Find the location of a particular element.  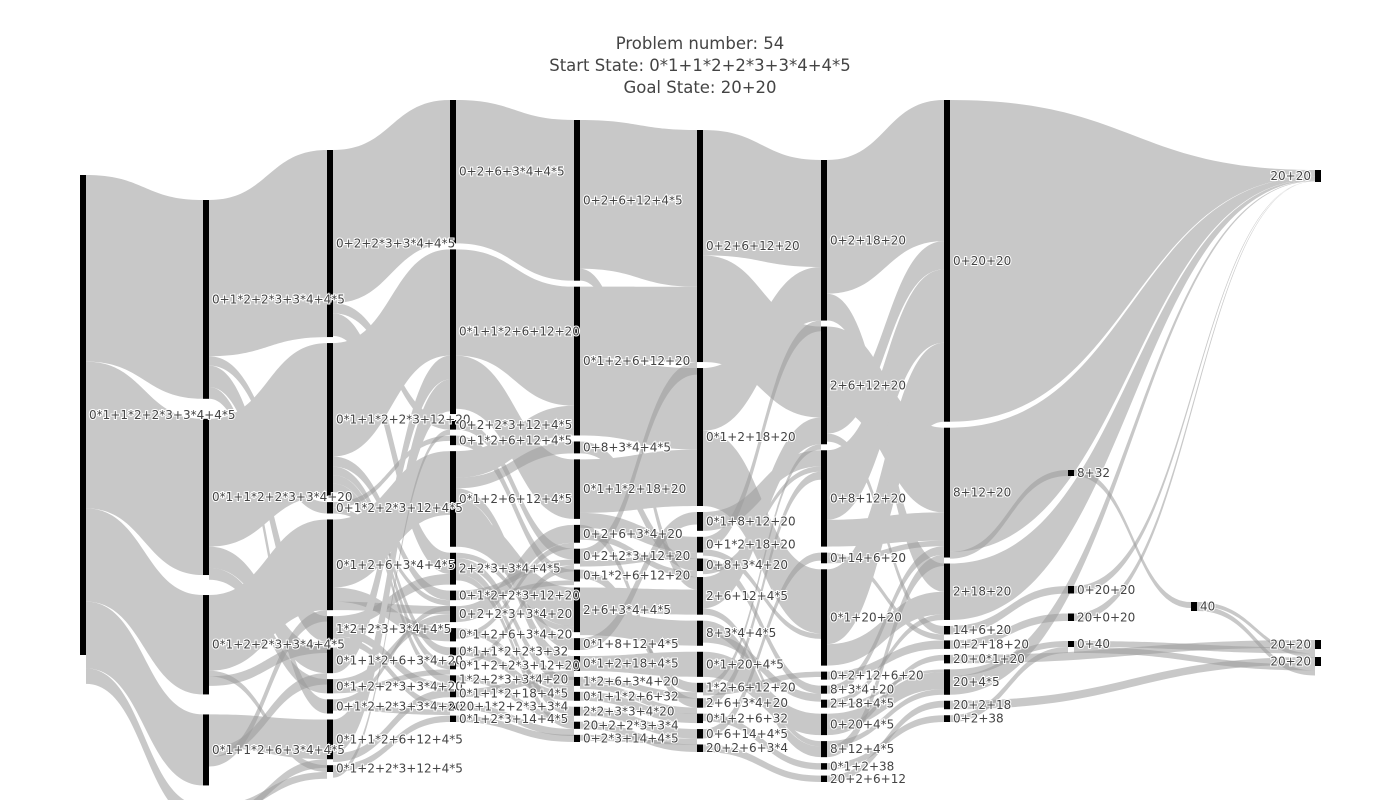

sankey-node-c15 is located at coordinates (453, 718).